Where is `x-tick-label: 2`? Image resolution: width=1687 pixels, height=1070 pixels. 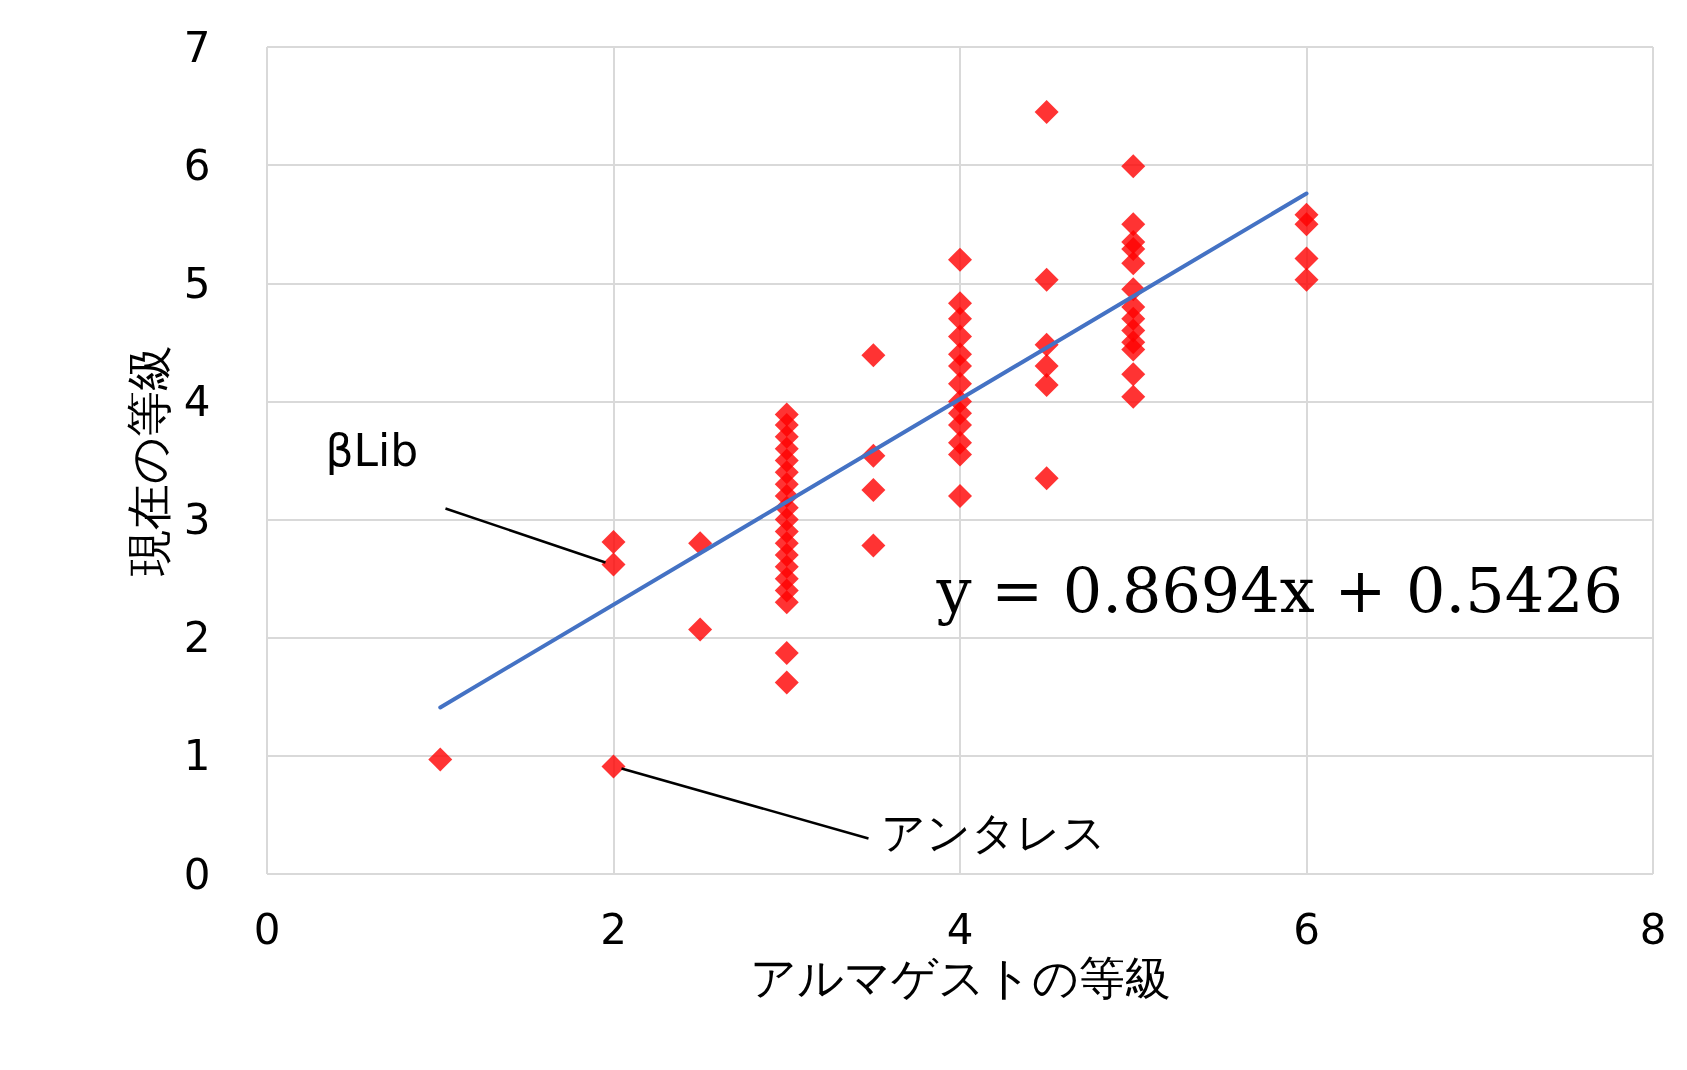
x-tick-label: 2 is located at coordinates (613, 929).